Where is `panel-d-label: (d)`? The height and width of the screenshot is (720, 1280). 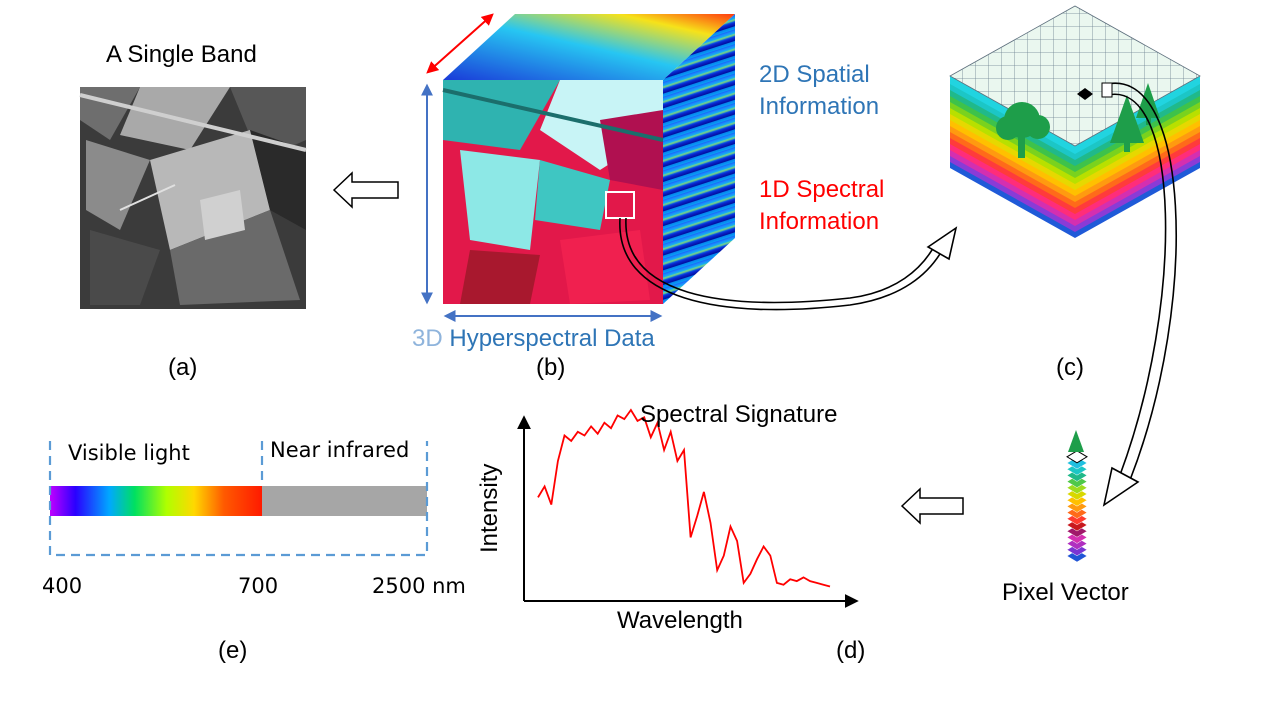 panel-d-label: (d) is located at coordinates (851, 650).